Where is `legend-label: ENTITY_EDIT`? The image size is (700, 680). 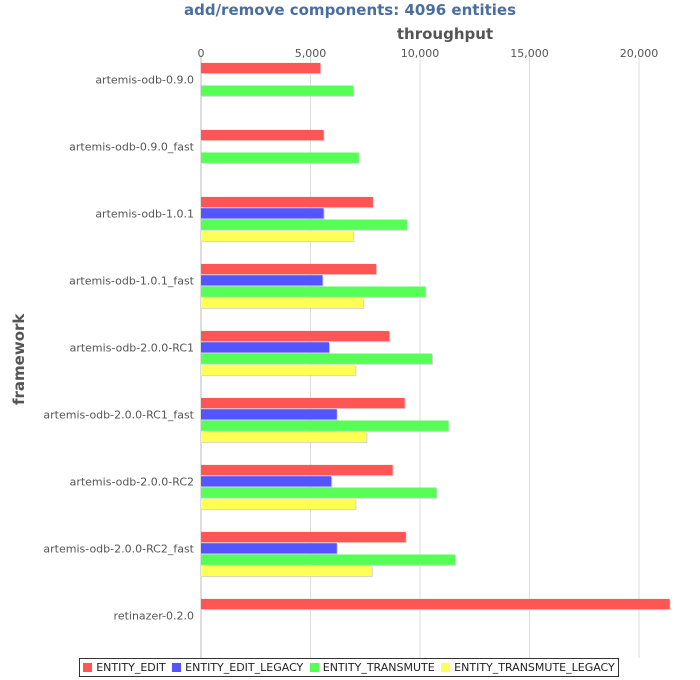
legend-label: ENTITY_EDIT is located at coordinates (131, 667).